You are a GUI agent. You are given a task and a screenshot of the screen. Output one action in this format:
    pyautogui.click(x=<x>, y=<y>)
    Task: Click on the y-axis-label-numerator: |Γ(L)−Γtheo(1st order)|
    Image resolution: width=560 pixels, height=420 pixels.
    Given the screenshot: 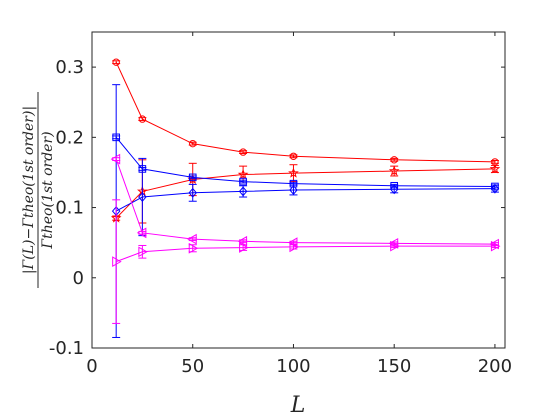 What is the action you would take?
    pyautogui.click(x=29, y=190)
    